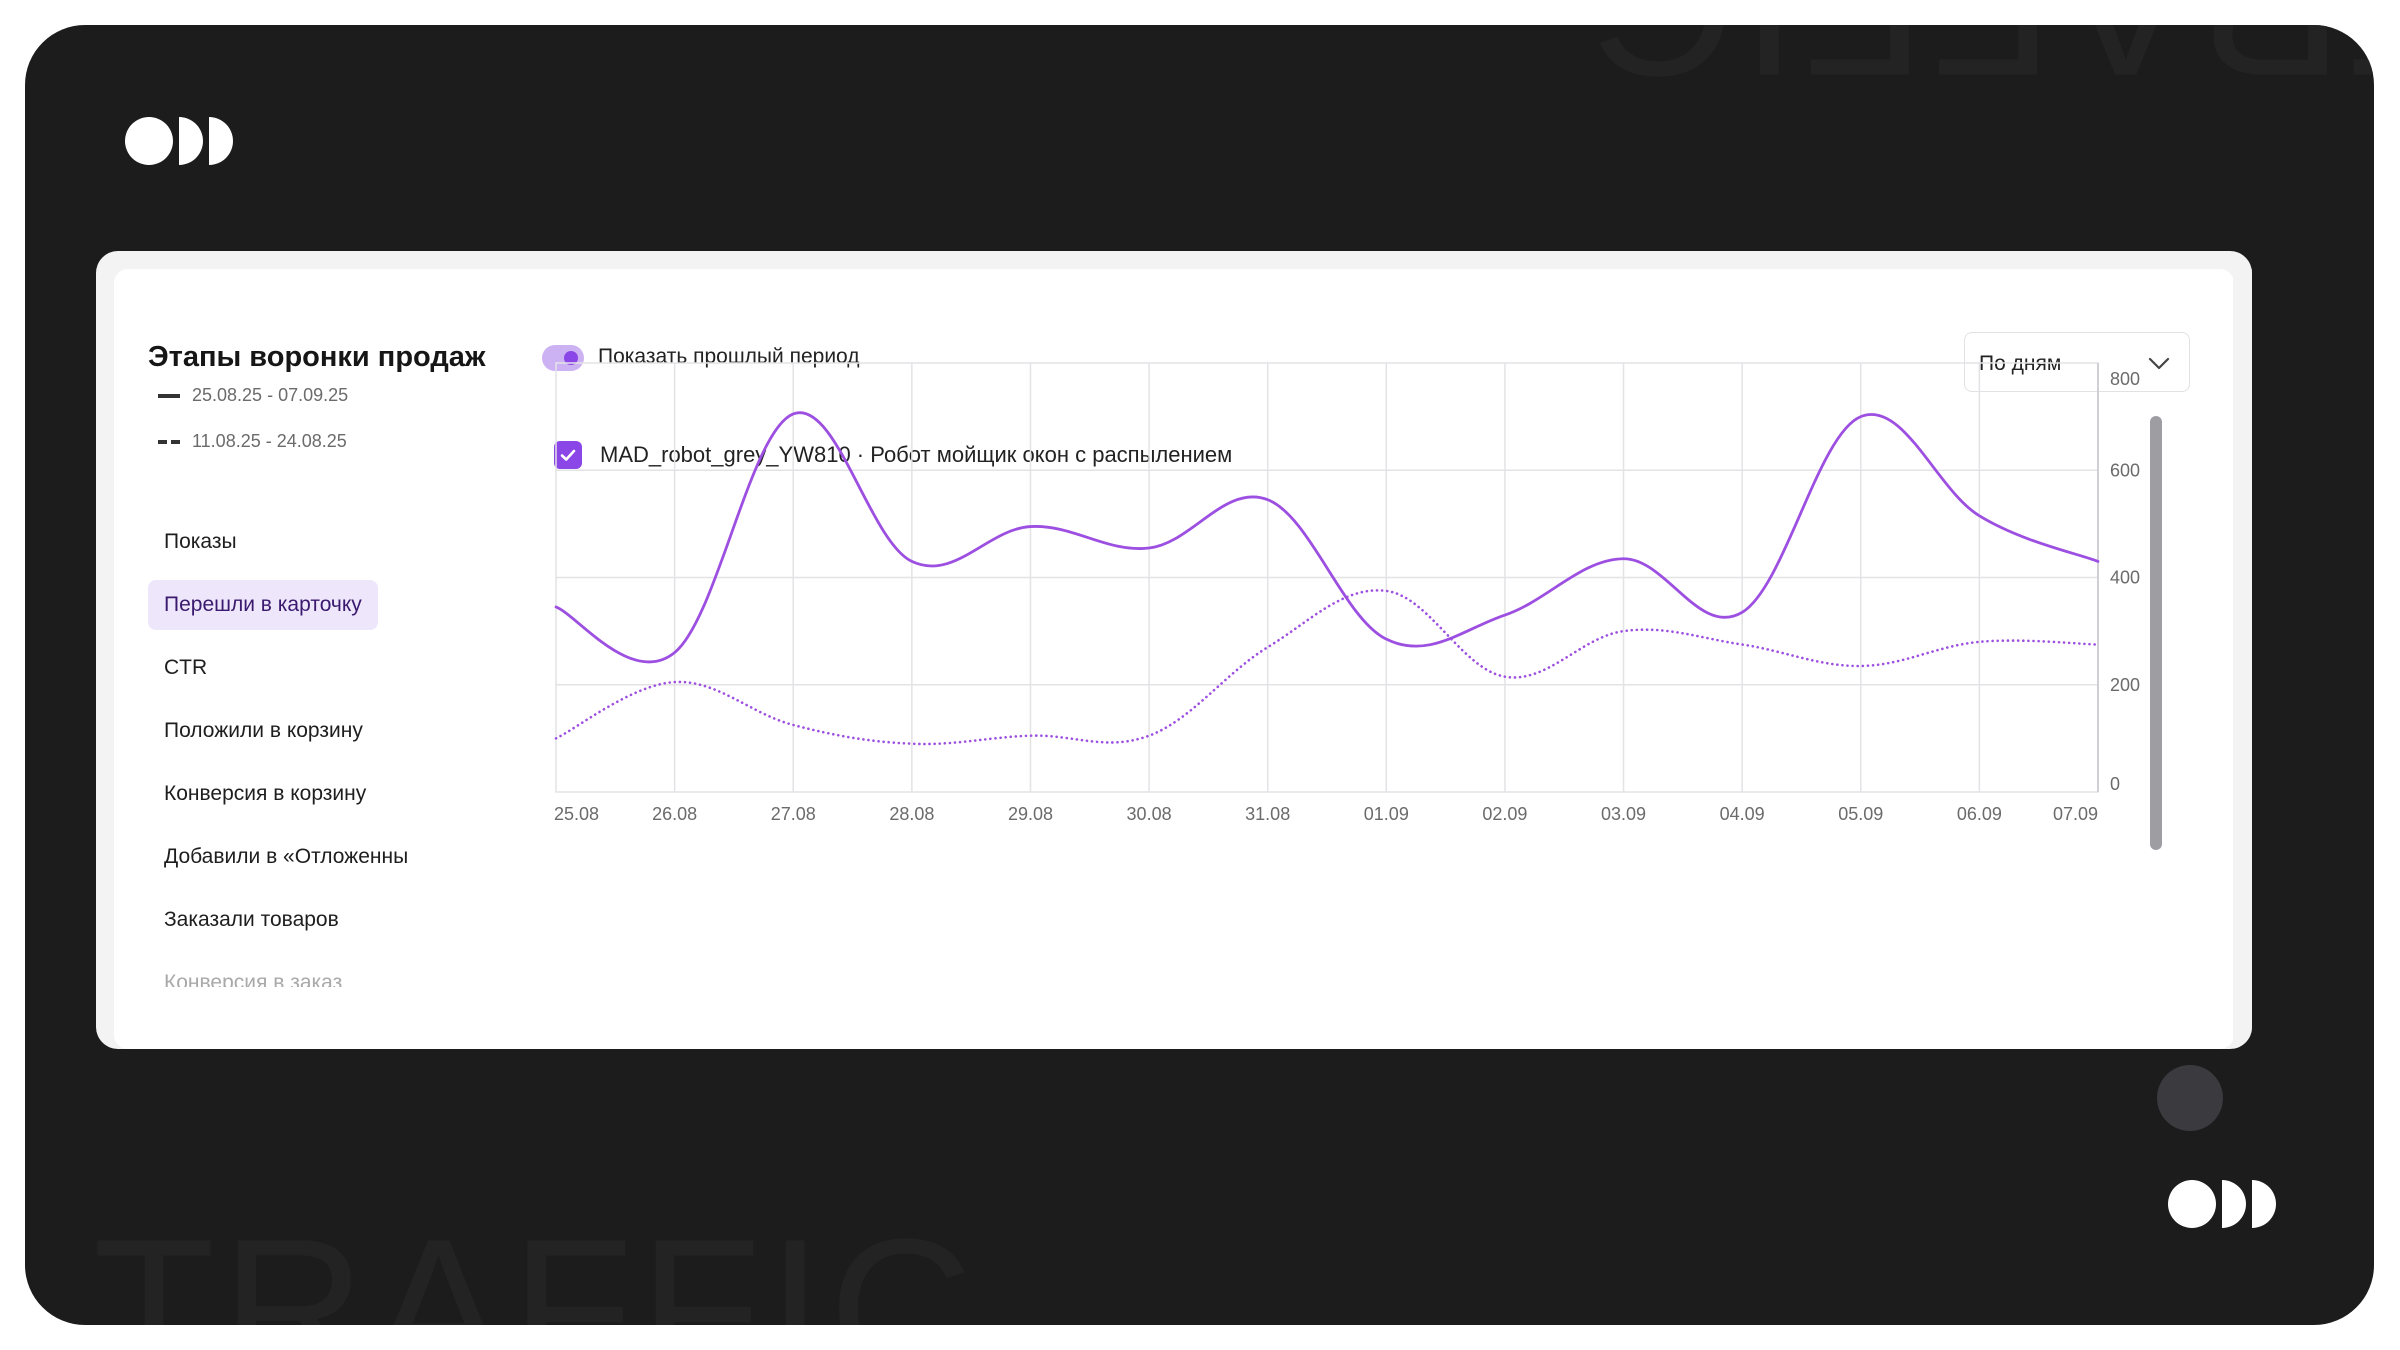 This screenshot has width=2400, height=1350. What do you see at coordinates (2222, 1204) in the screenshot?
I see `brand-logo-bottom` at bounding box center [2222, 1204].